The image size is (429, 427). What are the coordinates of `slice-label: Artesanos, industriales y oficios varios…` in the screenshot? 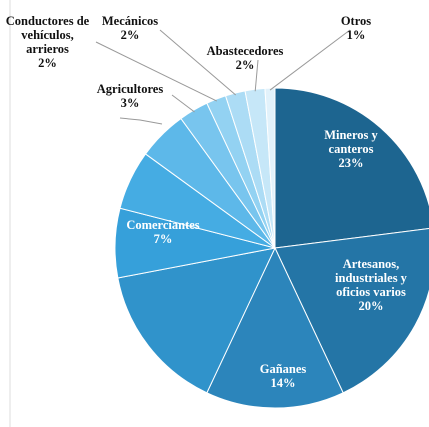 It's located at (371, 285).